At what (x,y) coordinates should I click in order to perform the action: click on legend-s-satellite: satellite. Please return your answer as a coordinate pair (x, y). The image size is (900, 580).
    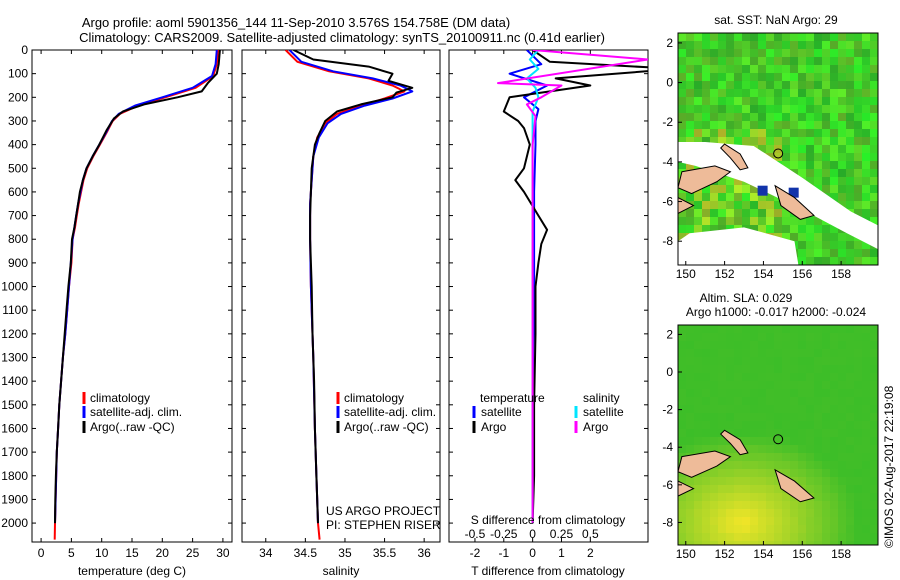
    Looking at the image, I should click on (603, 412).